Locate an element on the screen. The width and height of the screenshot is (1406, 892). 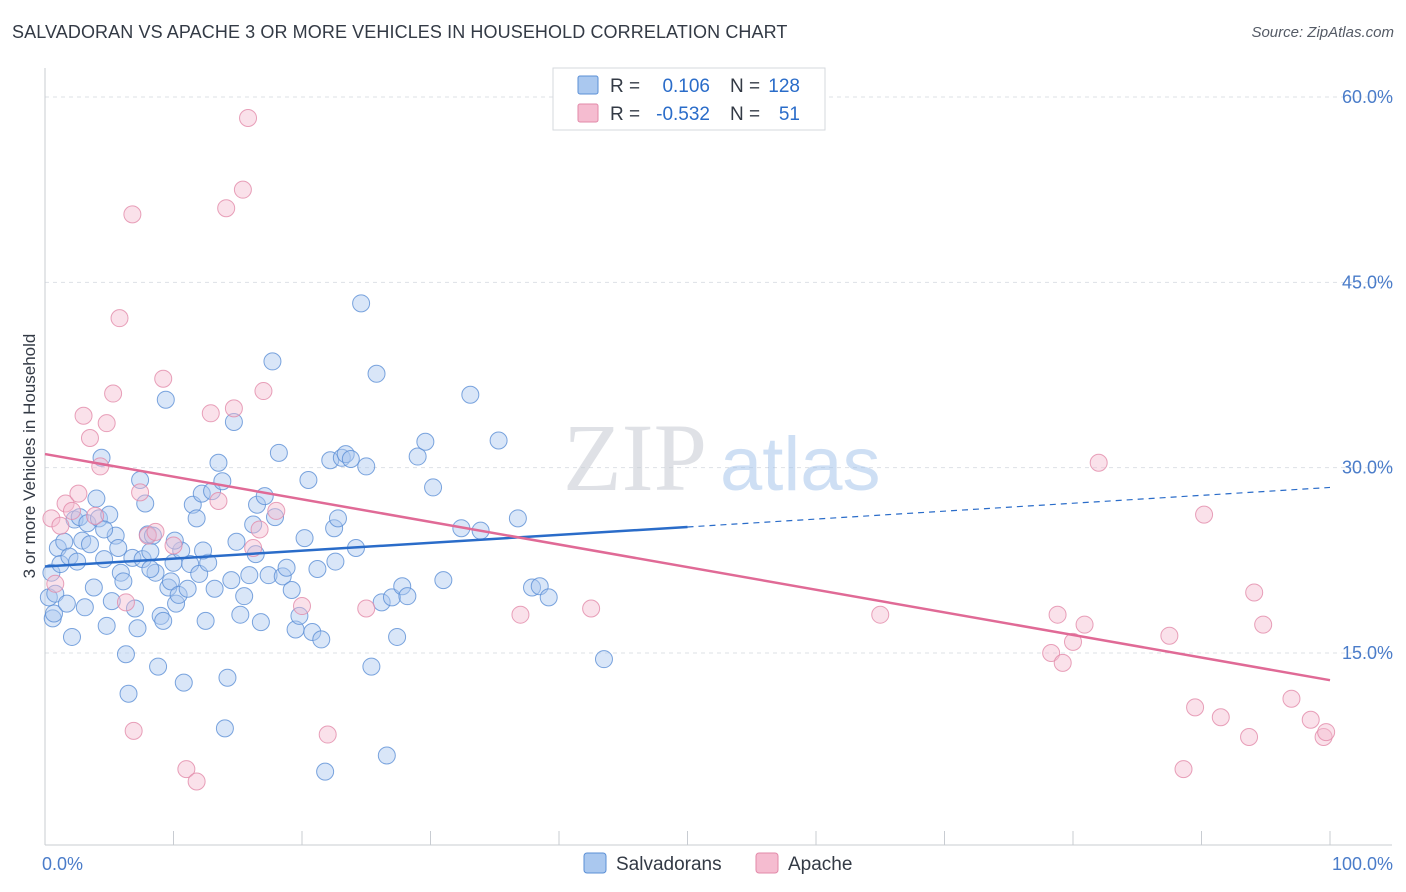
legend-label-salvadorans: Salvadorans is located at coordinates (669, 864).